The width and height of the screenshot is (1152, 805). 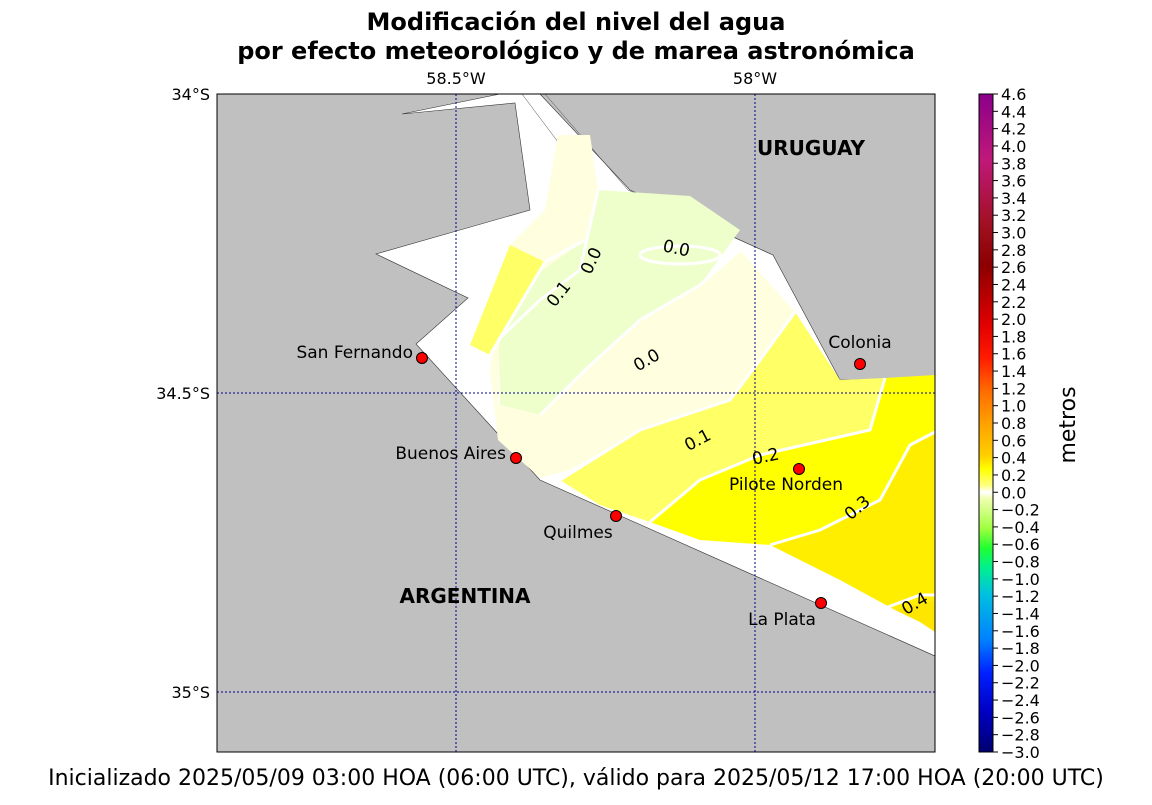 What do you see at coordinates (1013, 284) in the screenshot?
I see `colorbar-tick-label: 2.4` at bounding box center [1013, 284].